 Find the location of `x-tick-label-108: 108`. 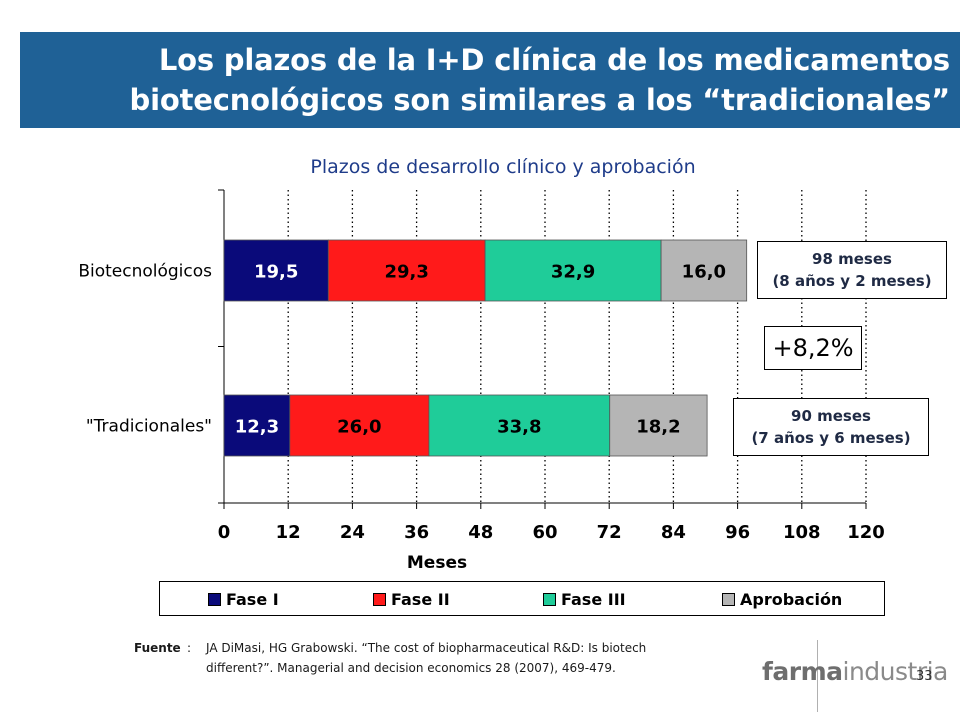

x-tick-label-108: 108 is located at coordinates (802, 532).